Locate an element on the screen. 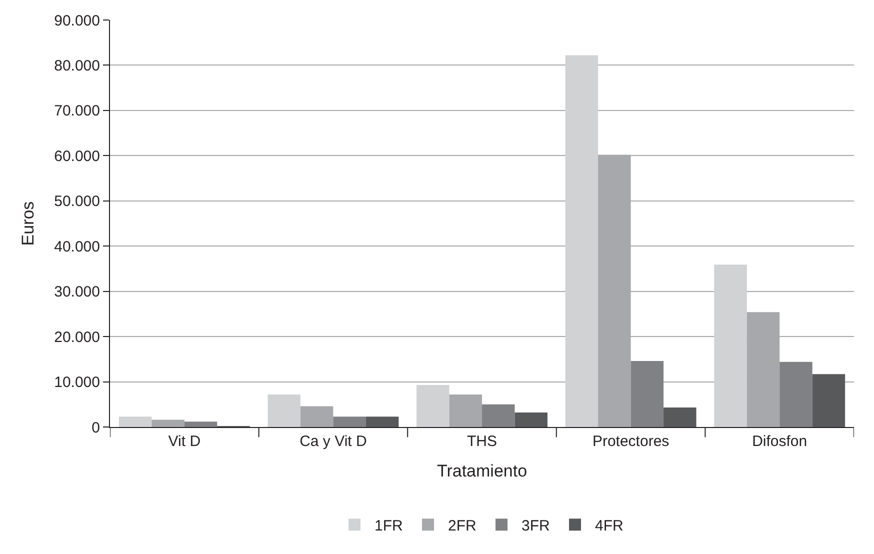  y-axis-title: Euros is located at coordinates (28, 223).